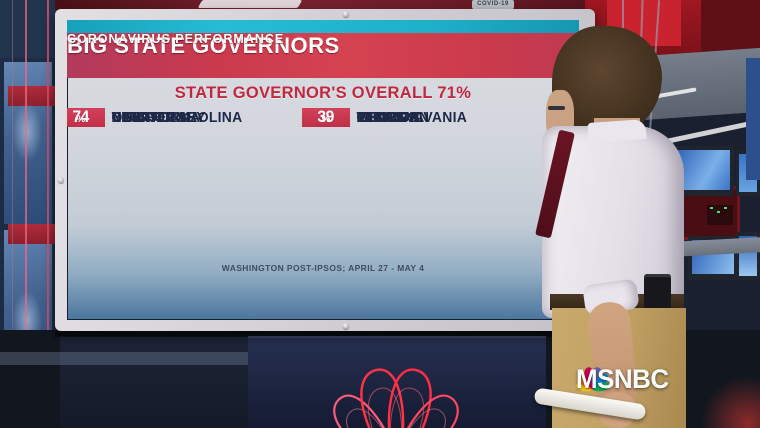 This screenshot has width=760, height=428. Describe the element at coordinates (326, 117) in the screenshot. I see `value-badge: 39%` at that location.